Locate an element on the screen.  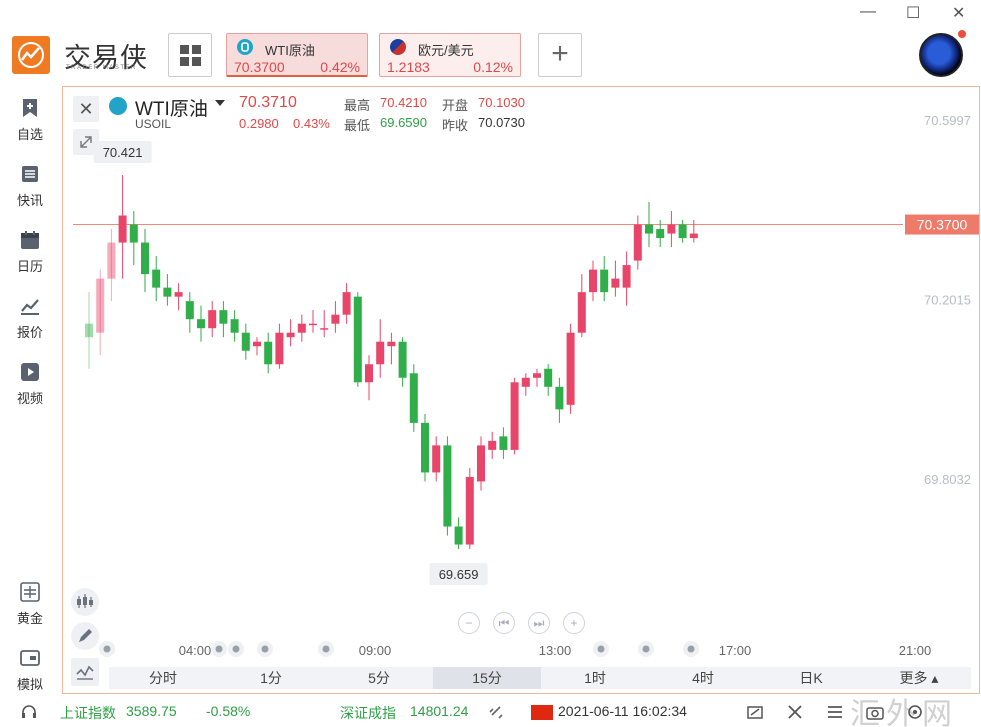
notification-dot is located at coordinates (962, 34).